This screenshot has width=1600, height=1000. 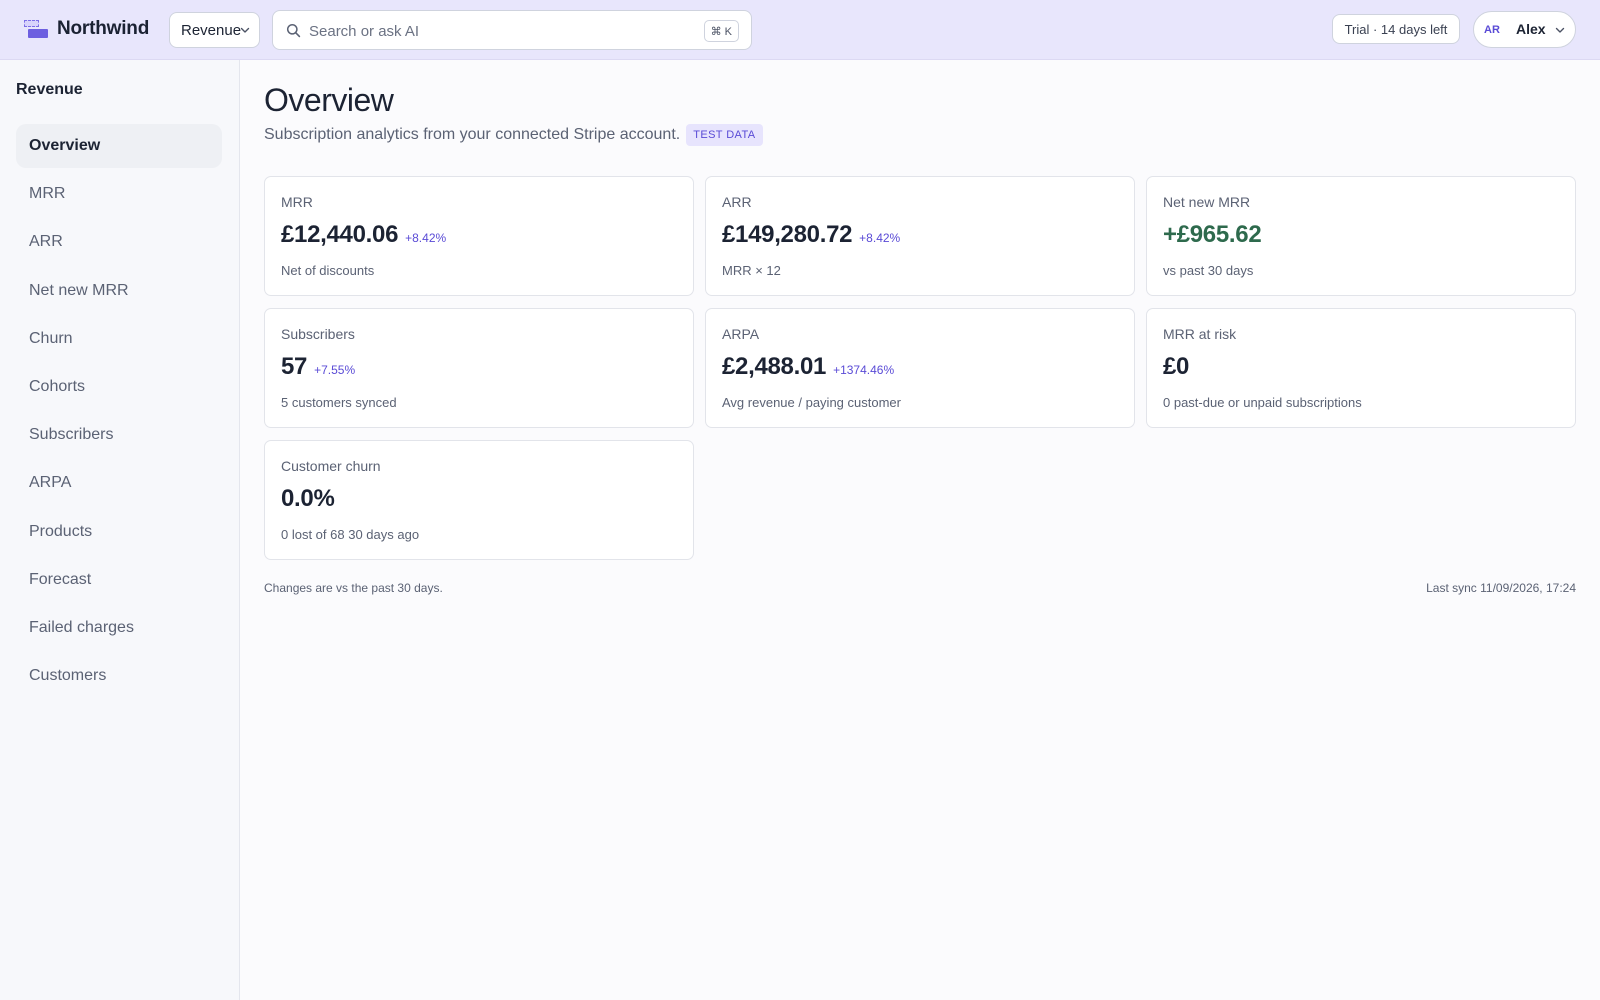 I want to click on trial-status-button: Trial · 14 days left, so click(x=1396, y=29).